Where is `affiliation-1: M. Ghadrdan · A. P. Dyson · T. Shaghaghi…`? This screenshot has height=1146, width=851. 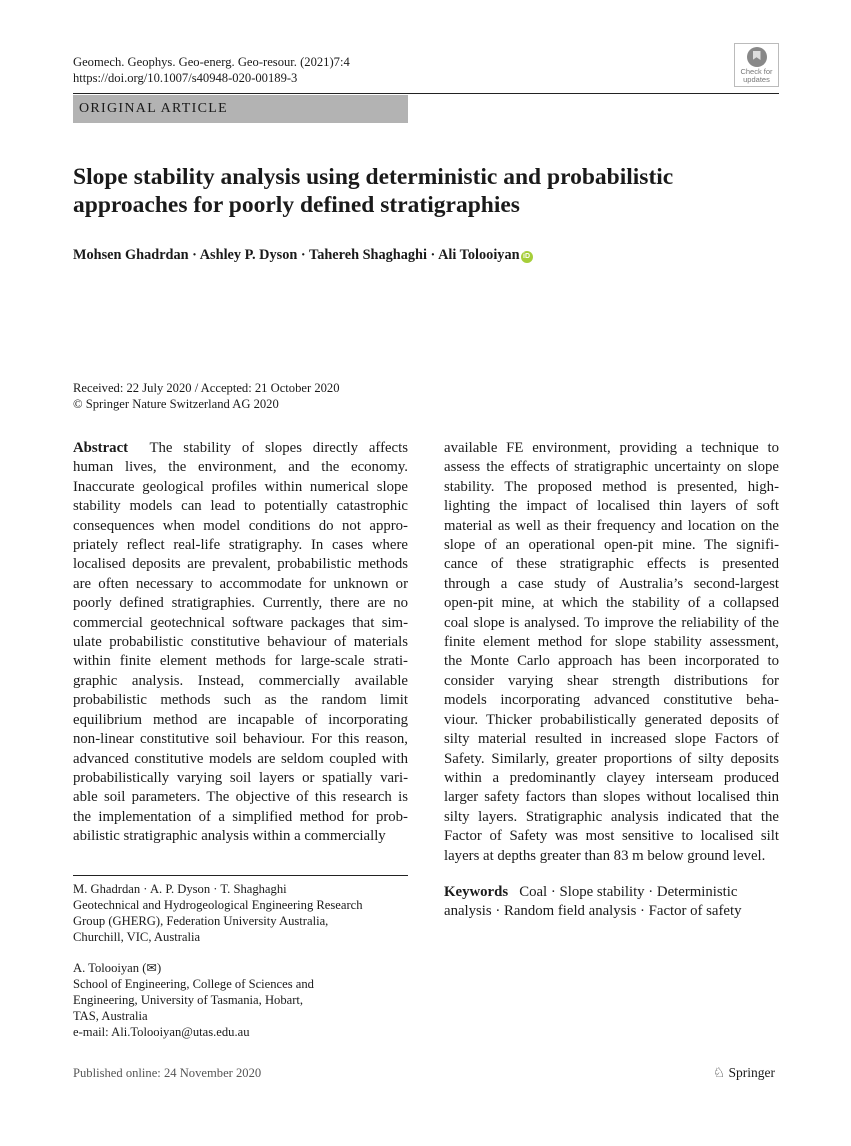
affiliation-1: M. Ghadrdan · A. P. Dyson · T. Shaghaghi… is located at coordinates (218, 913).